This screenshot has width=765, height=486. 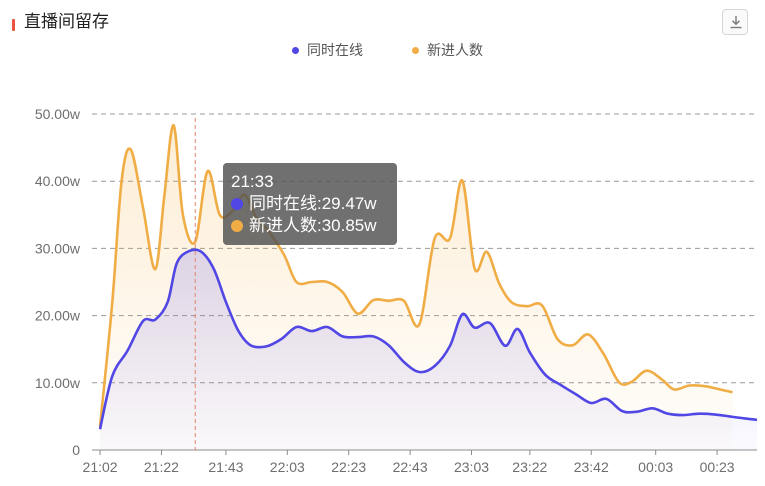 I want to click on tooltip-time: 21:33, so click(x=252, y=181).